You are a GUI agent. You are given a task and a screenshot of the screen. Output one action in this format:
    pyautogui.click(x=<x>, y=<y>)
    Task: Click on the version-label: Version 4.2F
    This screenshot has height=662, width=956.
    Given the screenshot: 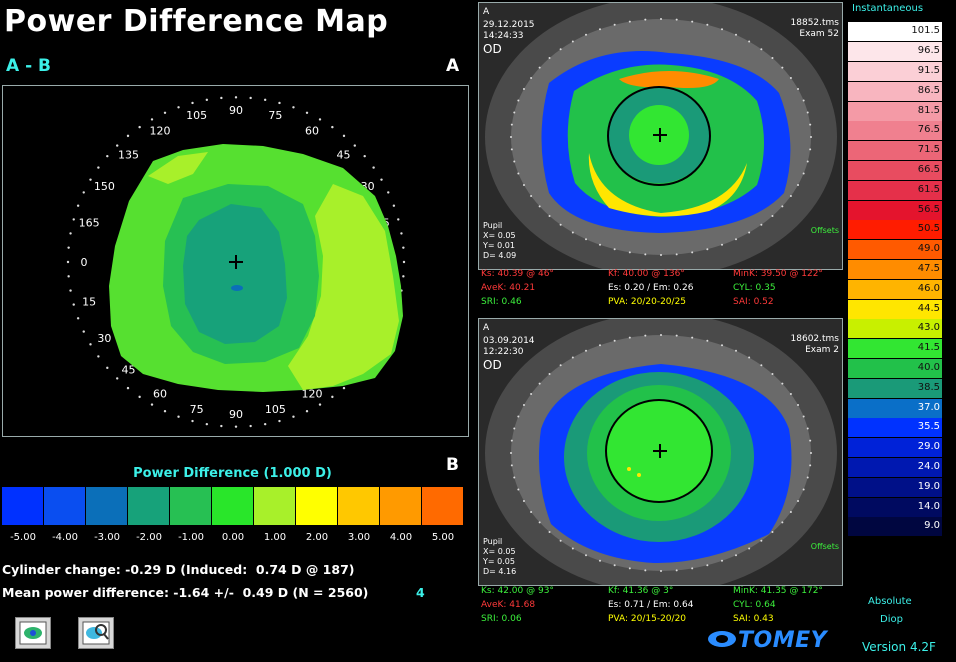 What is the action you would take?
    pyautogui.click(x=899, y=647)
    